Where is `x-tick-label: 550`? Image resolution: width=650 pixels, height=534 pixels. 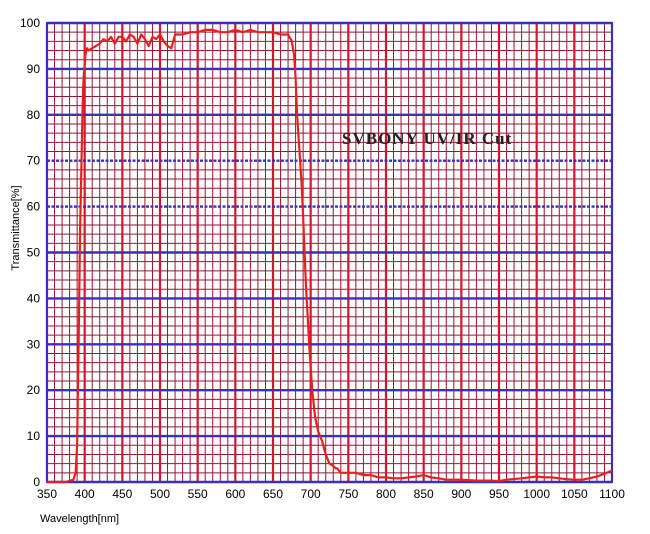 x-tick-label: 550 is located at coordinates (198, 494).